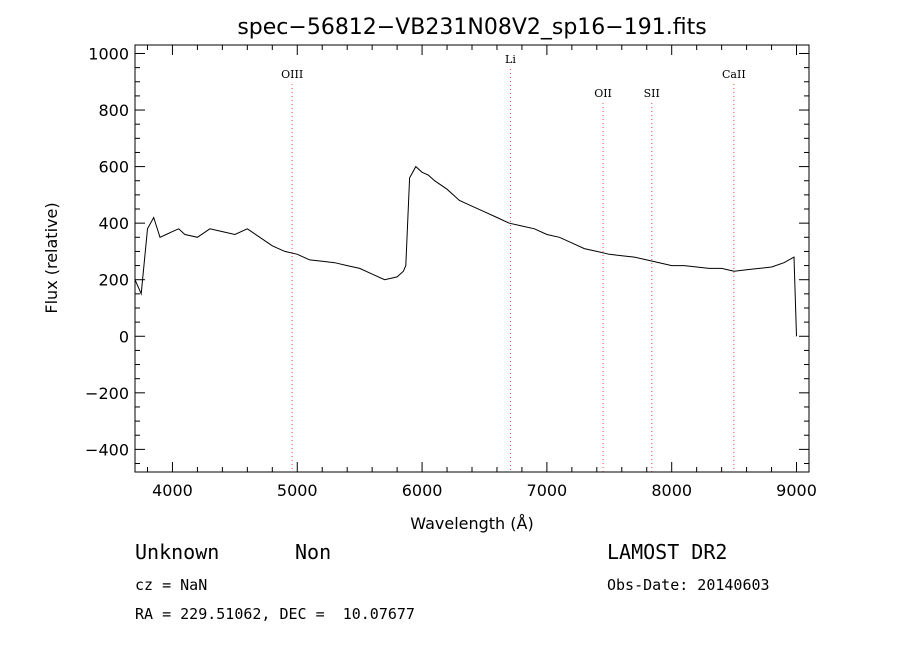 The height and width of the screenshot is (650, 900). I want to click on x-tick-label: 9000, so click(796, 490).